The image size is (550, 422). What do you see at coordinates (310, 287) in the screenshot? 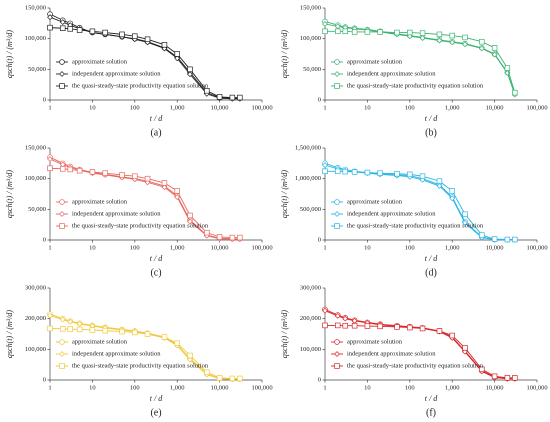
I see `y-tick-label: 300,000` at bounding box center [310, 287].